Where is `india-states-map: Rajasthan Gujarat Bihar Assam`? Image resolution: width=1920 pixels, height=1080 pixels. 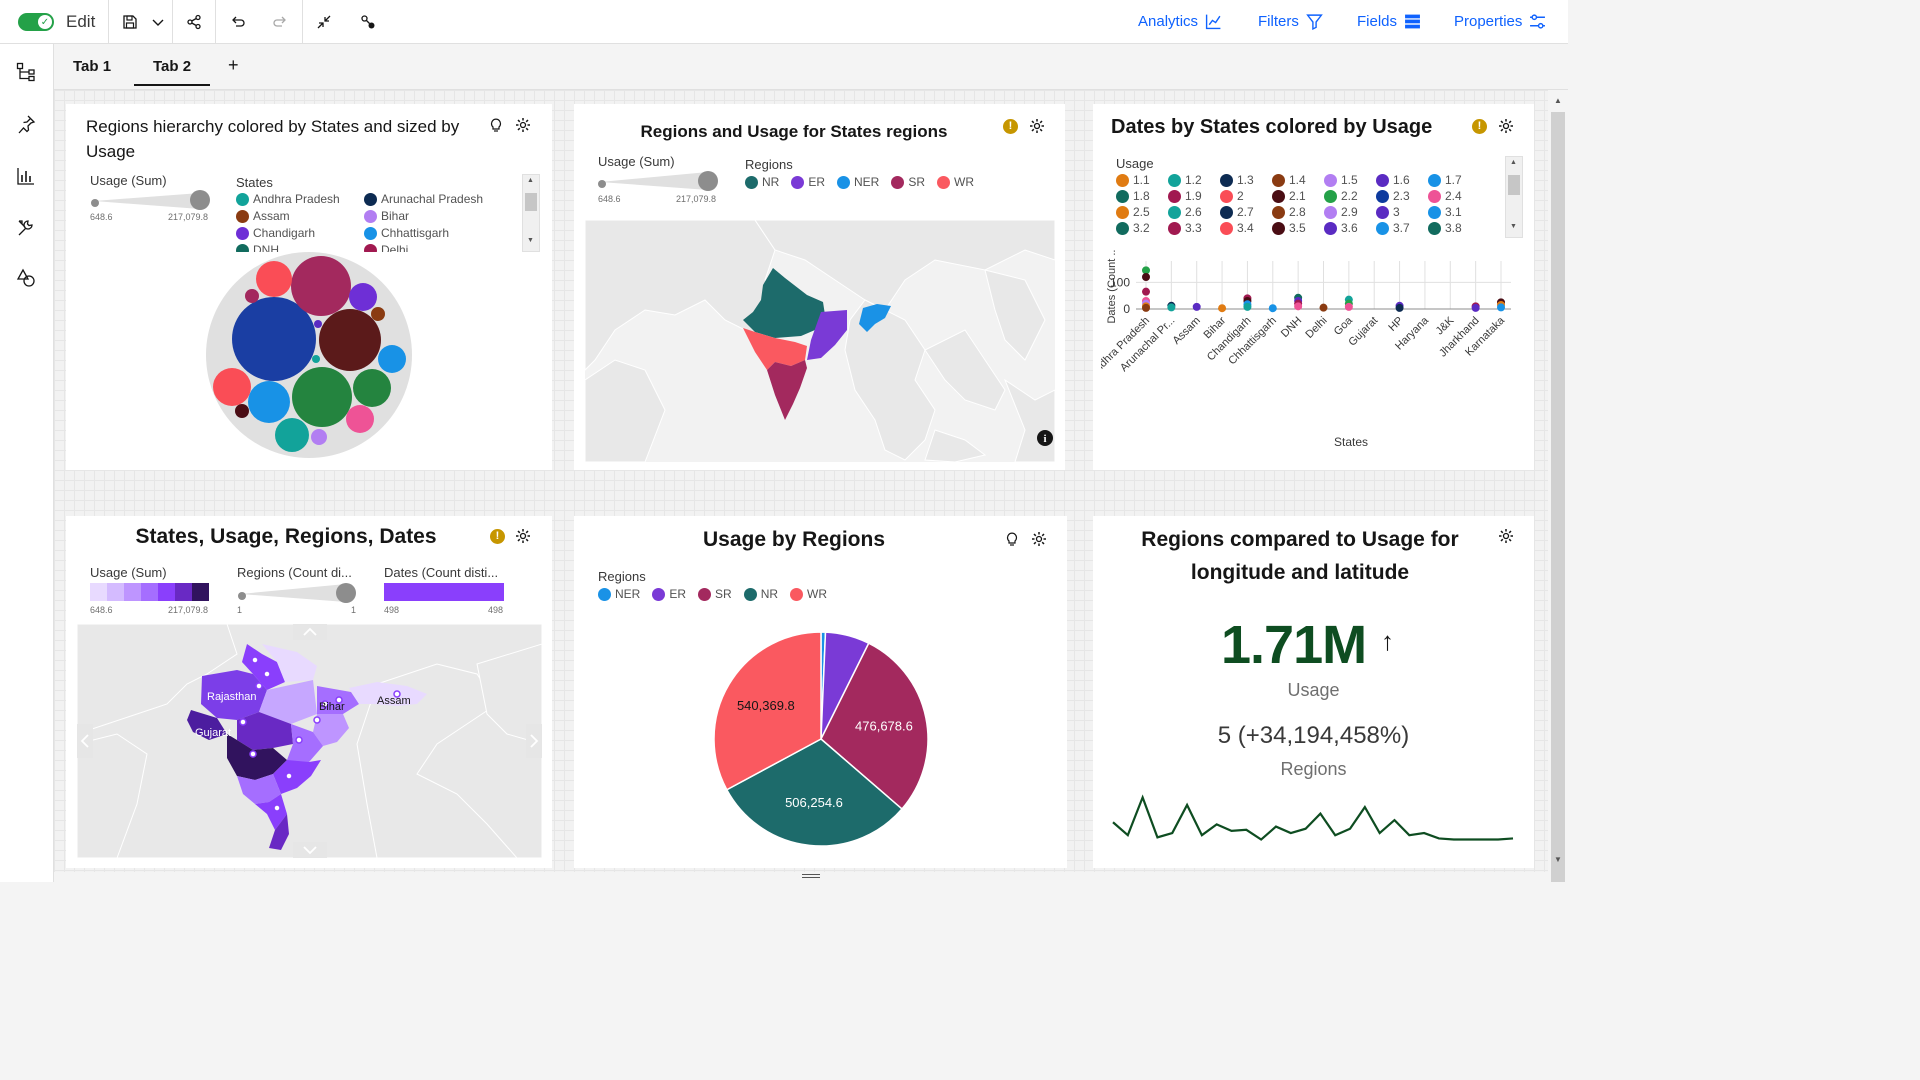
india-states-map: Rajasthan Gujarat Bihar Assam is located at coordinates (309, 741).